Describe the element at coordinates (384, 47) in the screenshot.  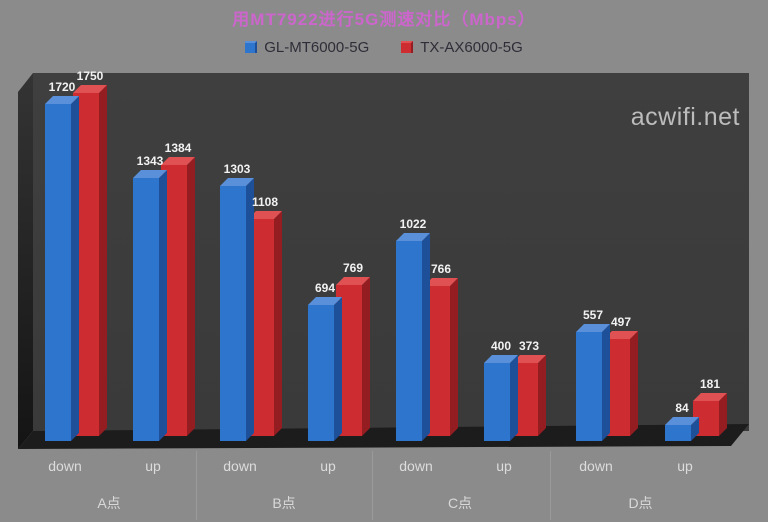
I see `legend: GL-MT6000-5G TX-AX6000-5G` at that location.